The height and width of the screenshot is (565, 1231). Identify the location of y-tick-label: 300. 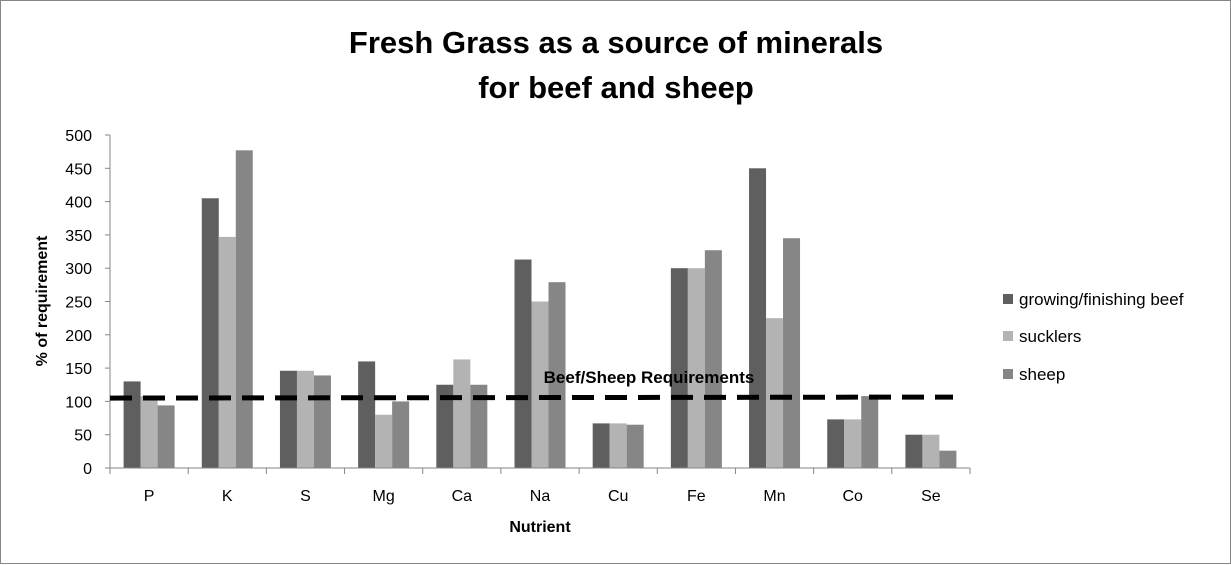
(78, 269).